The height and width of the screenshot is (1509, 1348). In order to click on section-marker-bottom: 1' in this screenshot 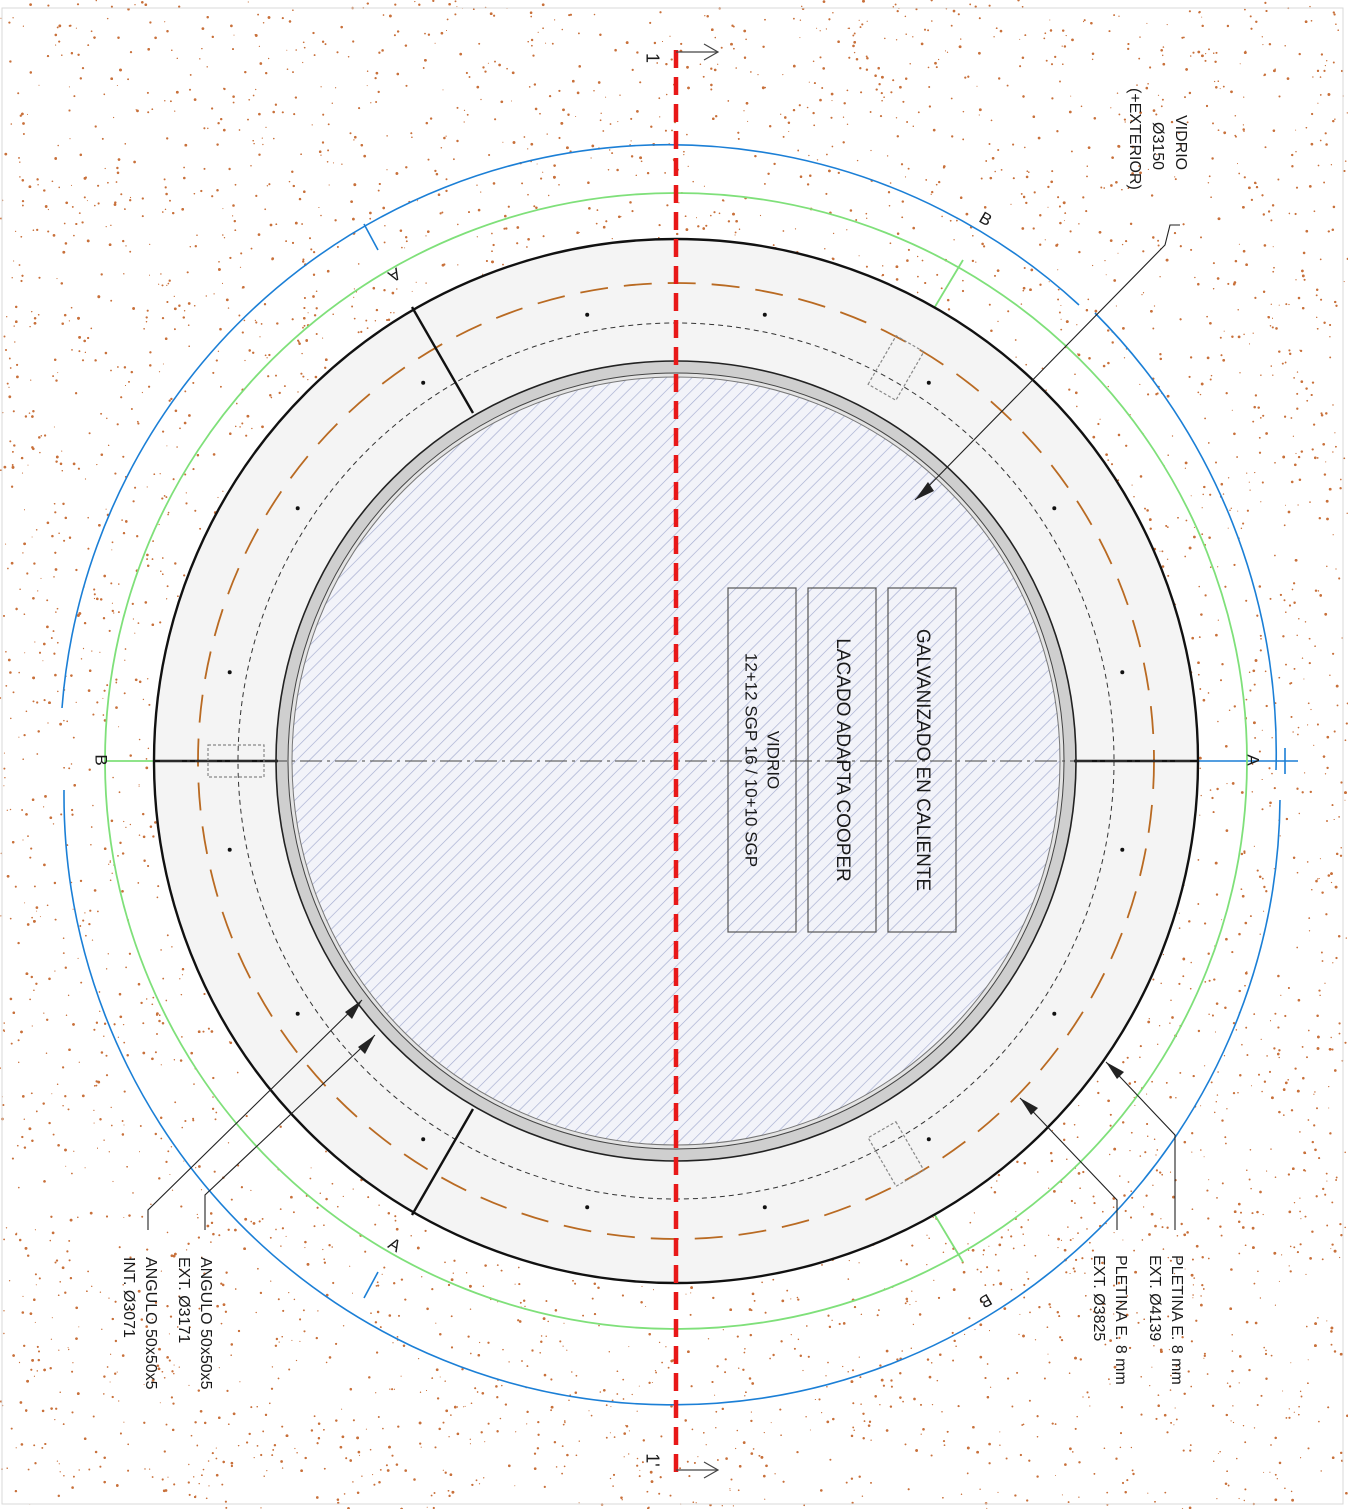, I will do `click(652, 1459)`.